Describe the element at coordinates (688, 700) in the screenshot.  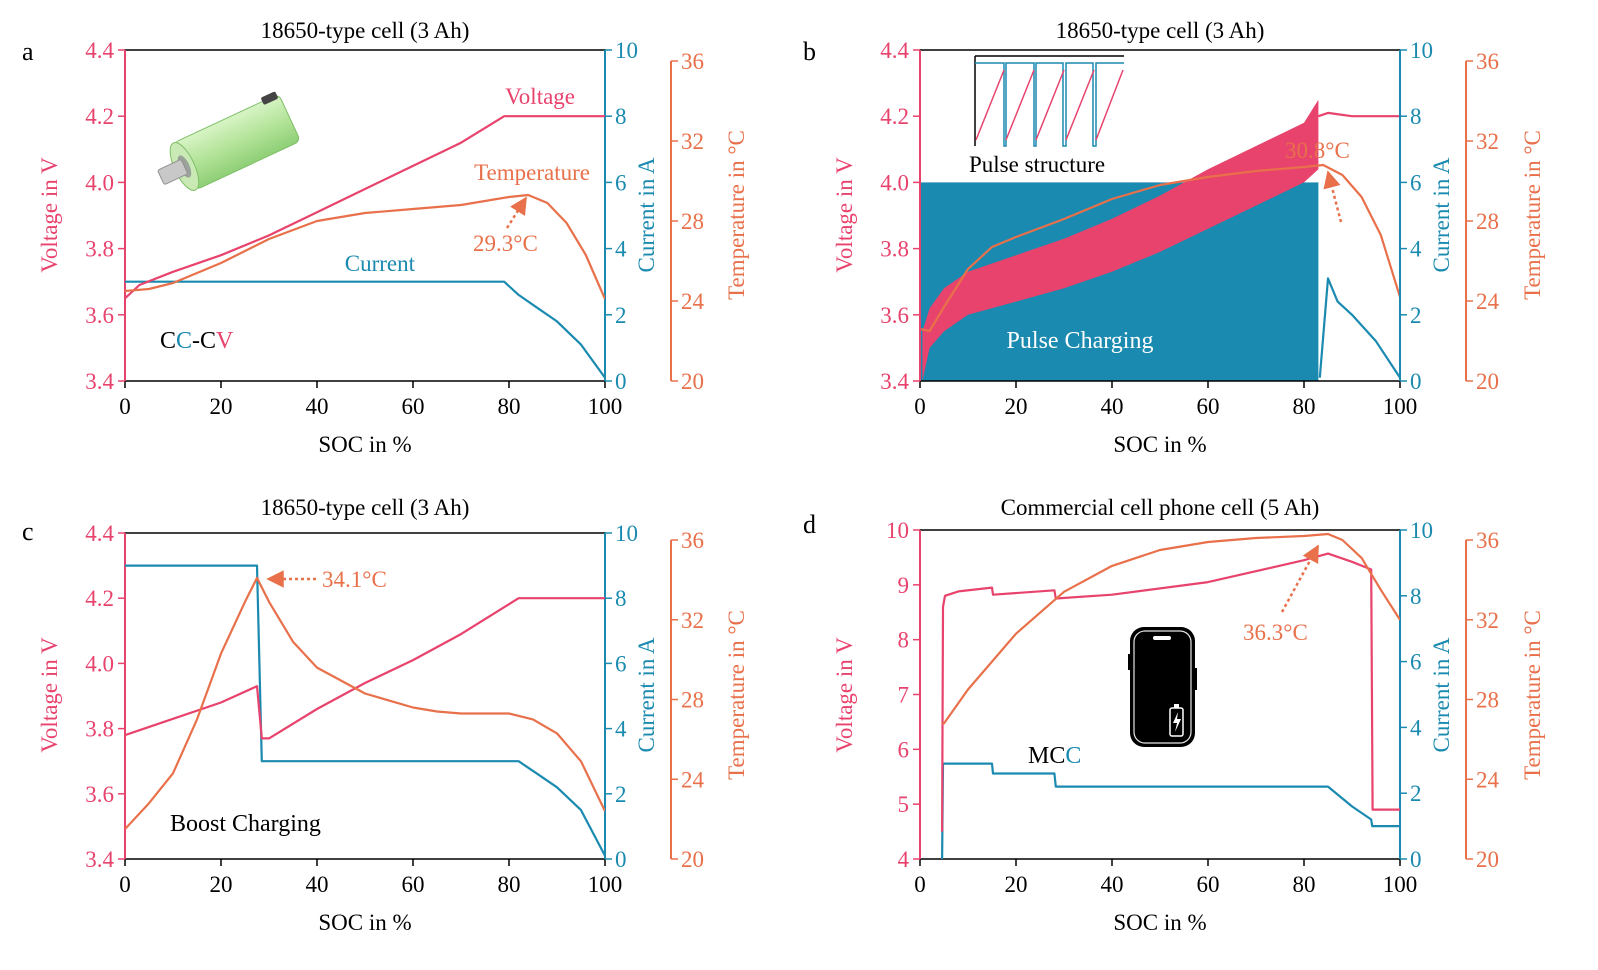
I see `temperature-ticks-c: 20 24 28 32 36` at that location.